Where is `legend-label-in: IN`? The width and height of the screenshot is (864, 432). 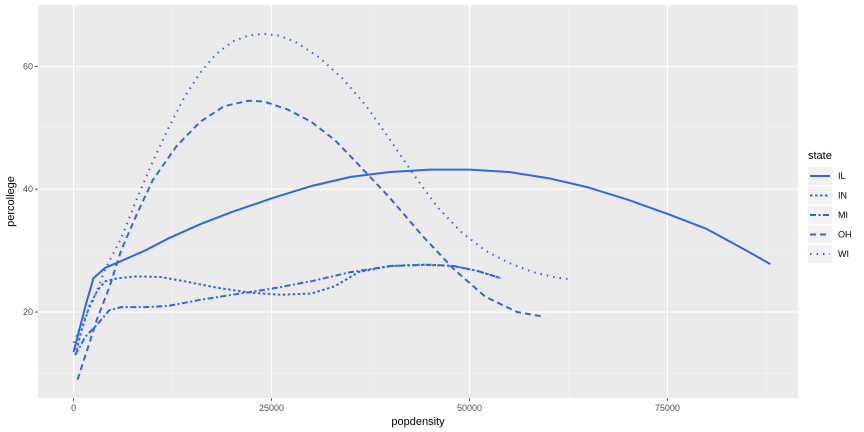 legend-label-in: IN is located at coordinates (842, 196).